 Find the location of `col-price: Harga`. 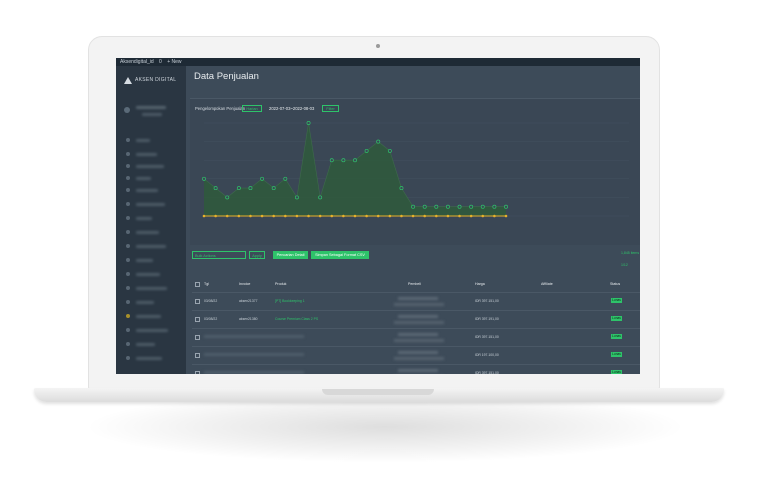

col-price: Harga is located at coordinates (480, 284).